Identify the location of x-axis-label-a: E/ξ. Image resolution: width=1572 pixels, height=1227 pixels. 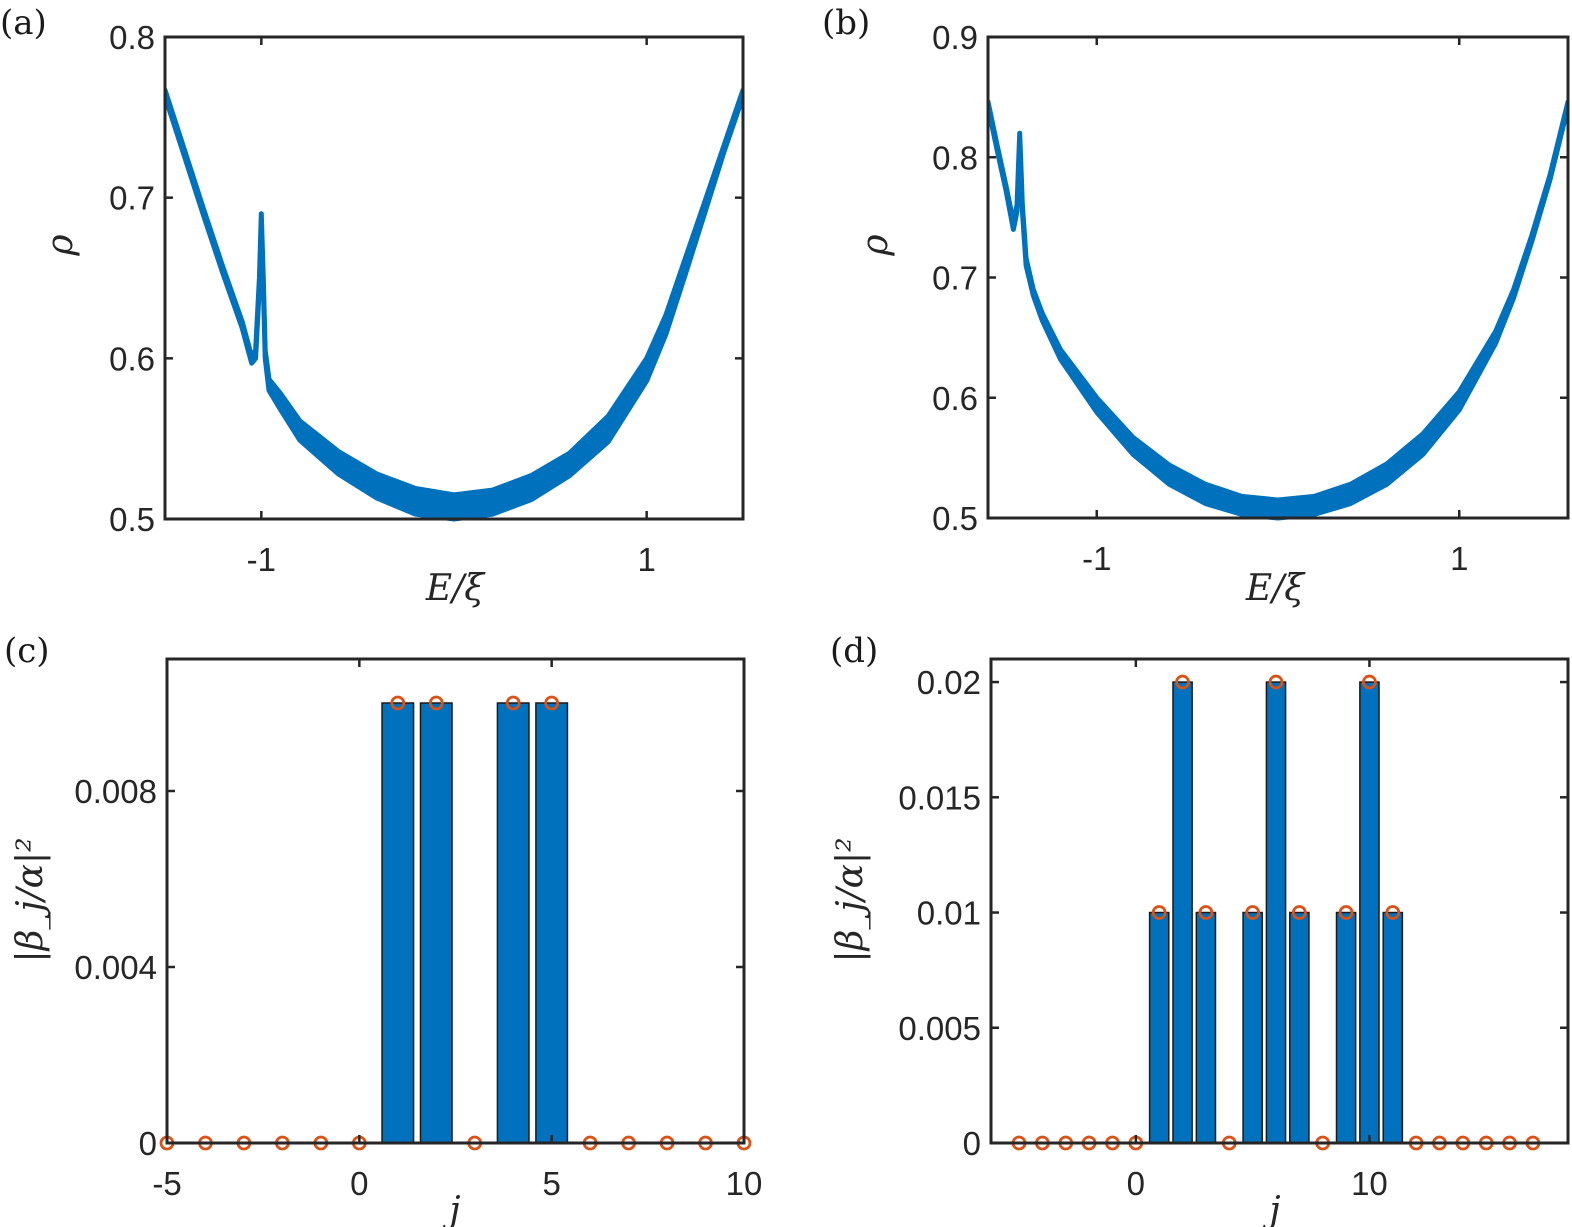
(455, 588).